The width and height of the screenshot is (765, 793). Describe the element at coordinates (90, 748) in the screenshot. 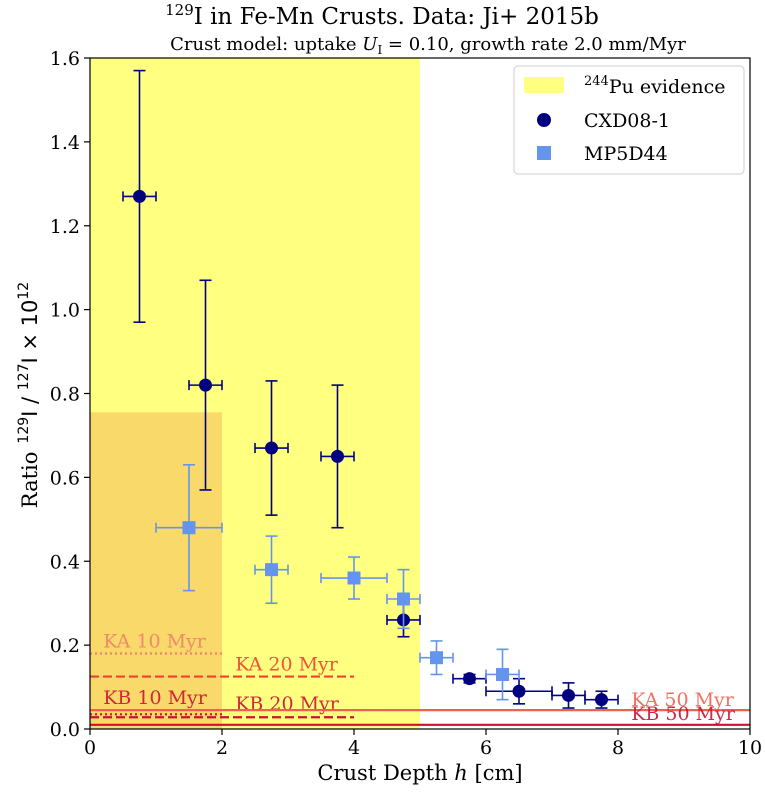

I see `x-tick-label: 0` at that location.